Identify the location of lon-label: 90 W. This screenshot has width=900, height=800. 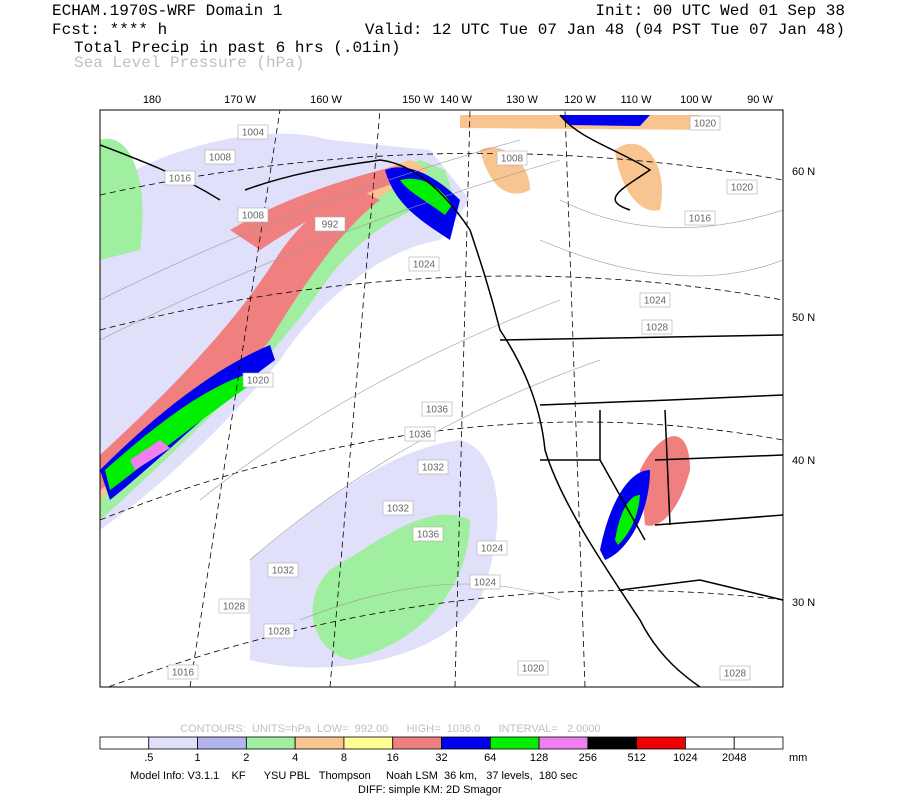
(760, 100).